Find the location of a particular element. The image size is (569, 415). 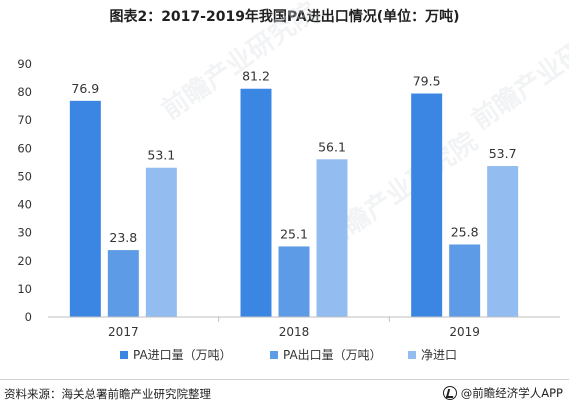

y-tick-label: 60 is located at coordinates (24, 148).